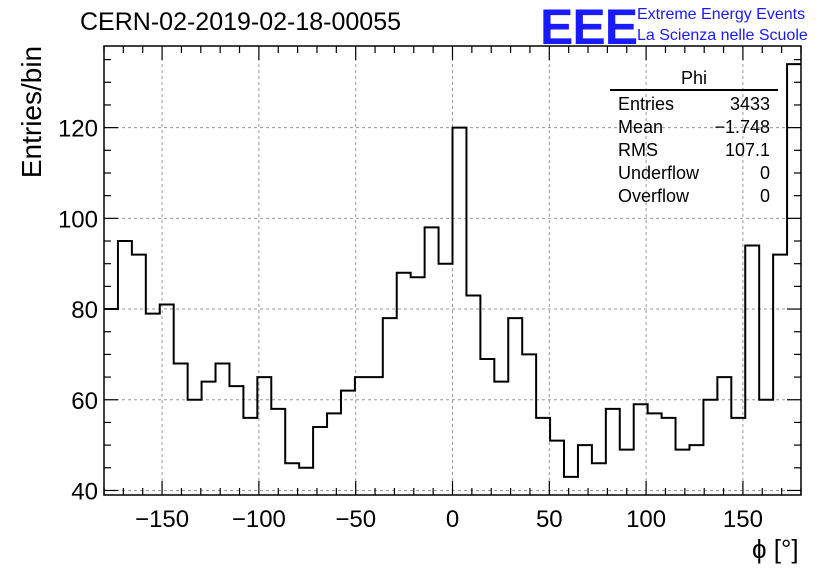 The width and height of the screenshot is (836, 572). What do you see at coordinates (31, 112) in the screenshot?
I see `y-axis-label: Entries/bin` at bounding box center [31, 112].